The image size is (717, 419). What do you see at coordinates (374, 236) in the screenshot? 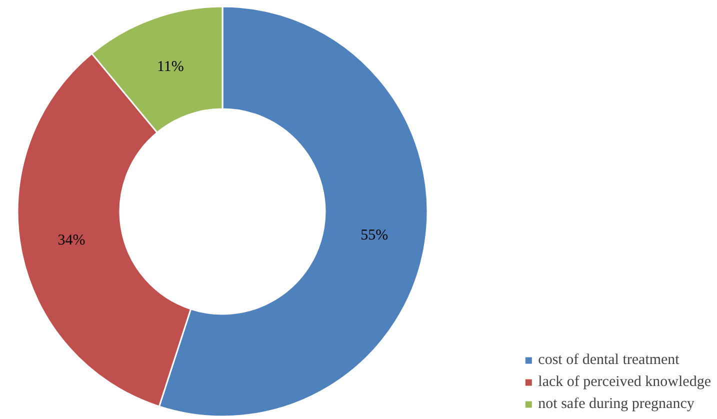
I see `data-label: 55%` at bounding box center [374, 236].